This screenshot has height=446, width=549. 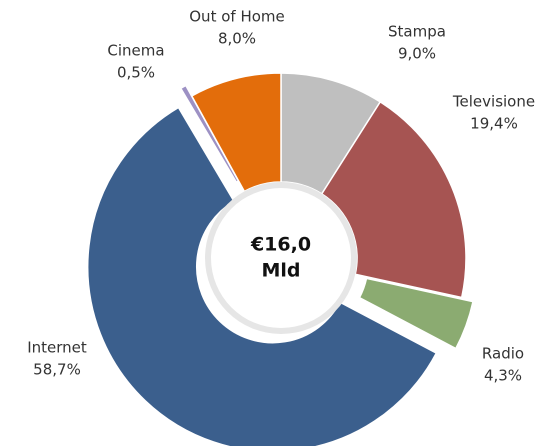 I want to click on slice-label: Out of Home, so click(x=237, y=17).